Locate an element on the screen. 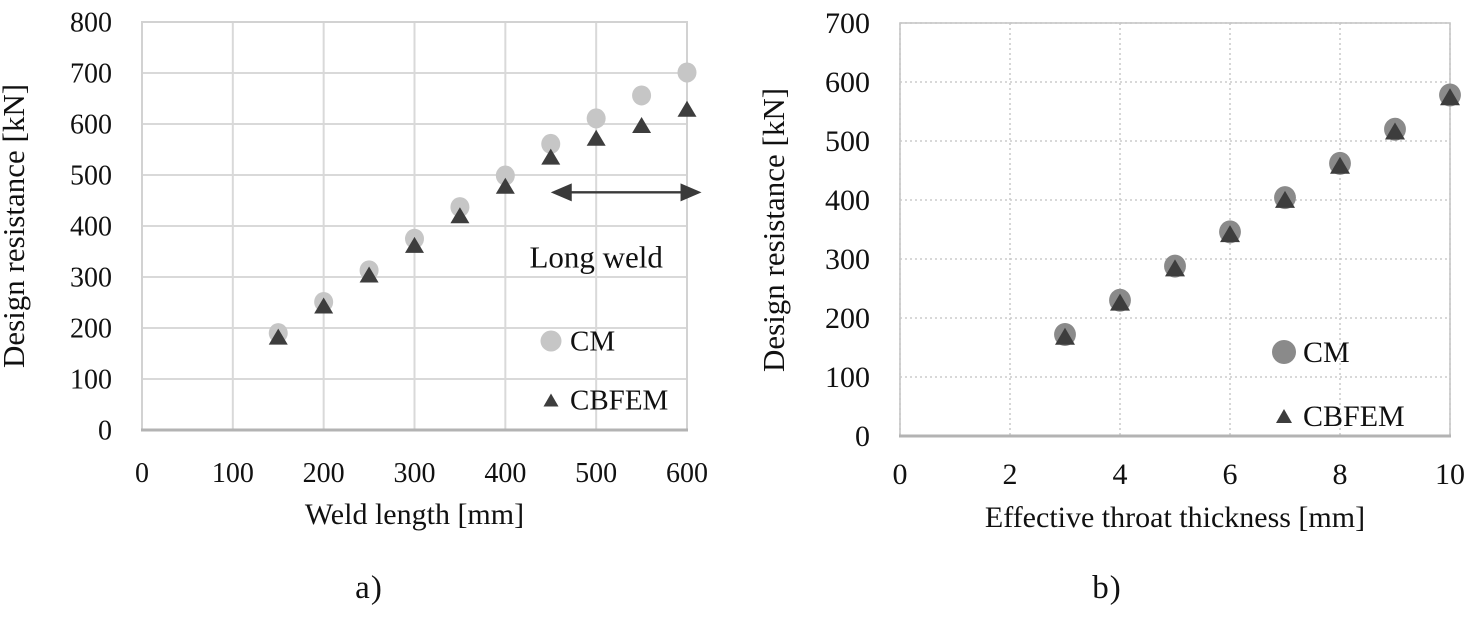  x-tick-label: 100 is located at coordinates (233, 473).